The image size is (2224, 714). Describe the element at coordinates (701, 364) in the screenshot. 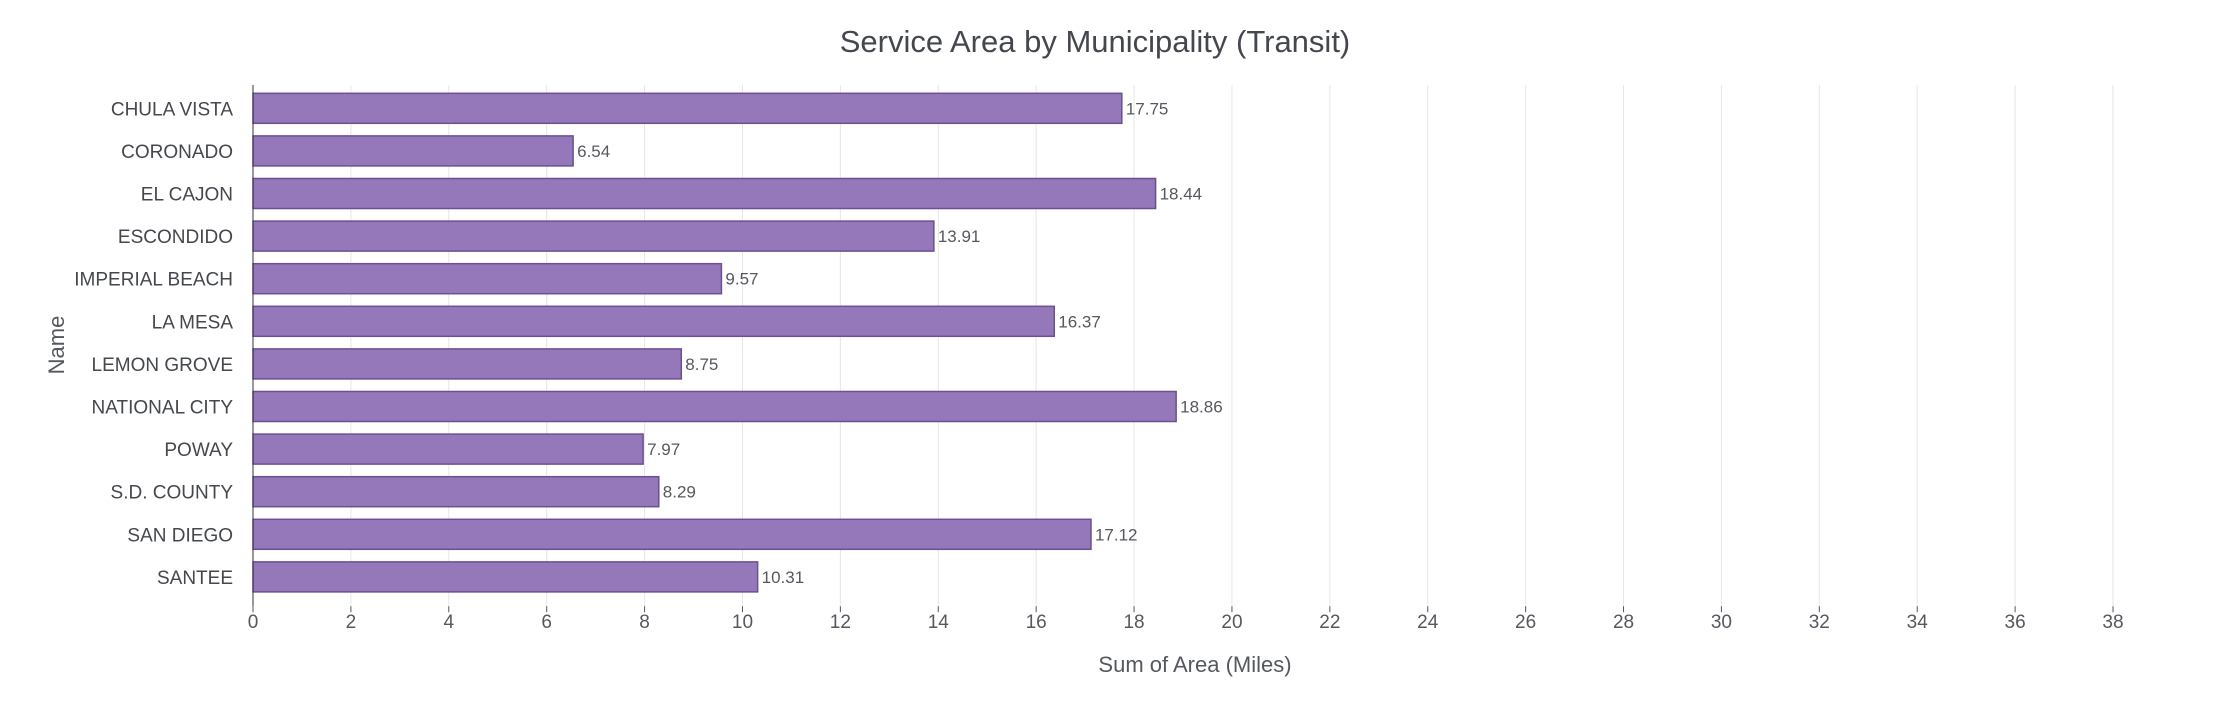

I see `bar-value-label: 8.75` at that location.